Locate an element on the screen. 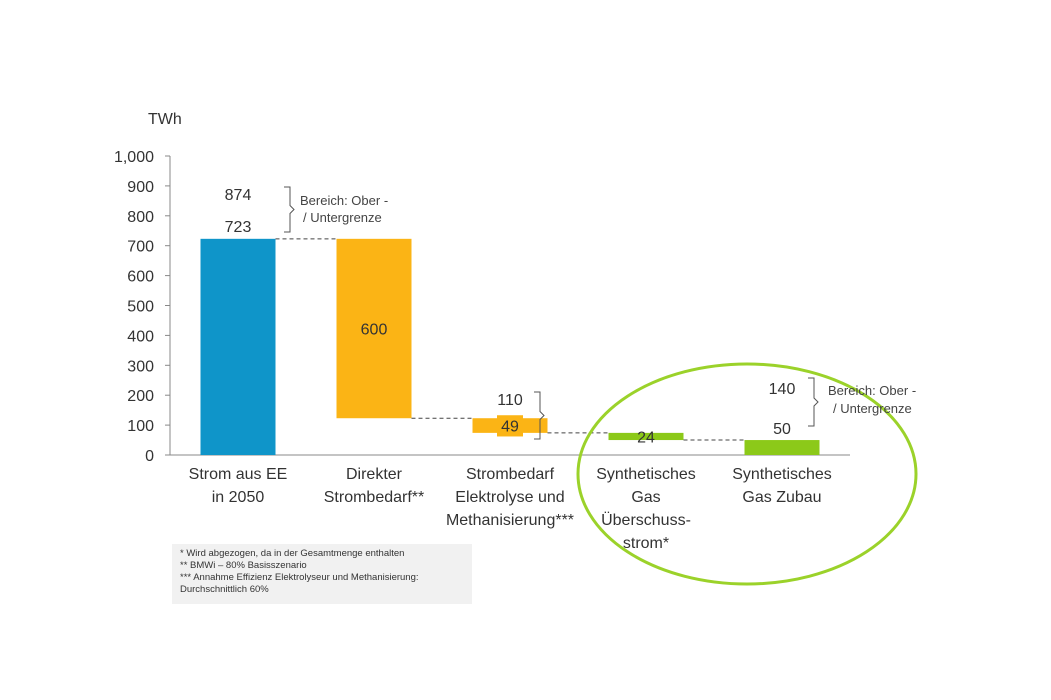  x-category-label: strom* is located at coordinates (646, 543).